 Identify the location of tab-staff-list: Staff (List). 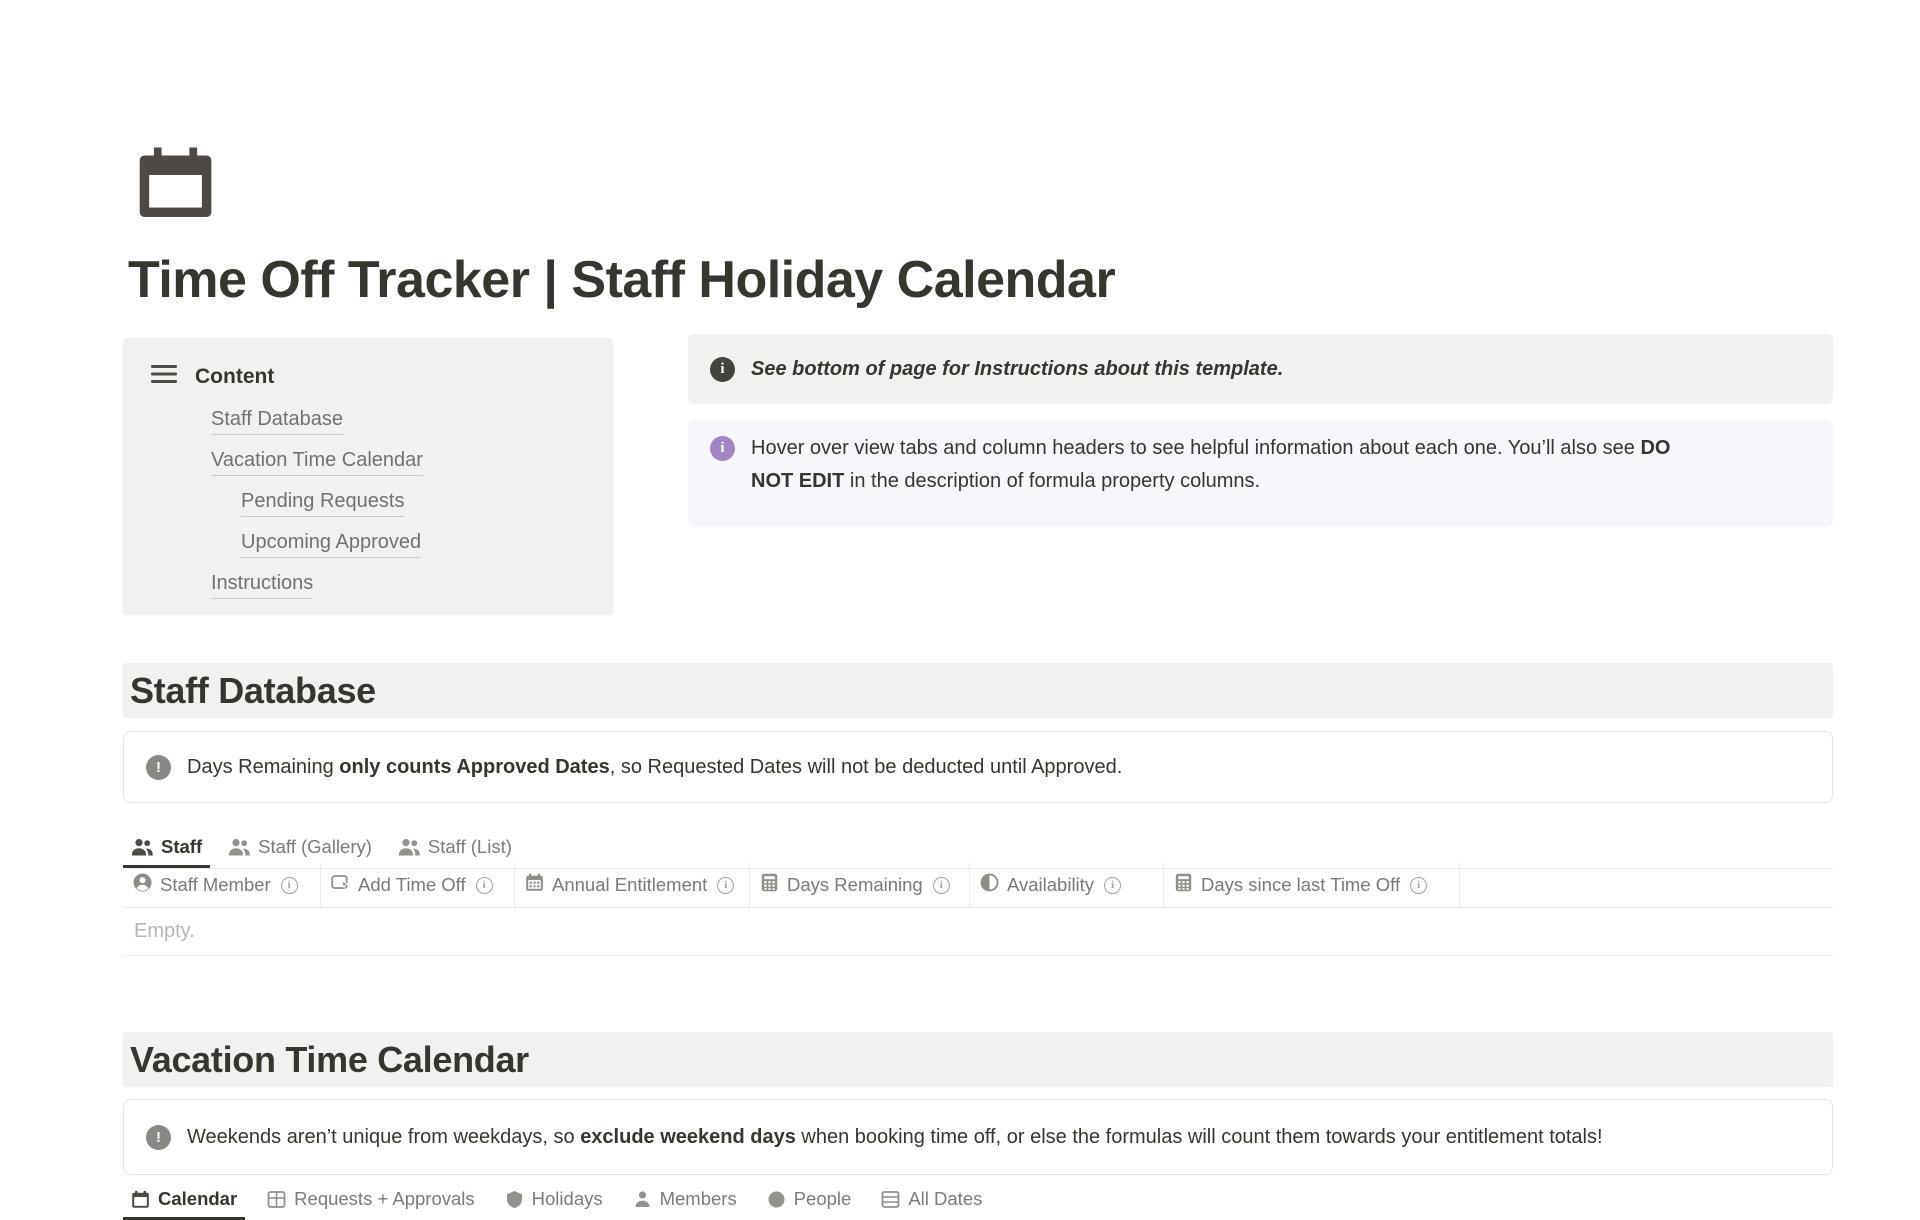
(455, 850).